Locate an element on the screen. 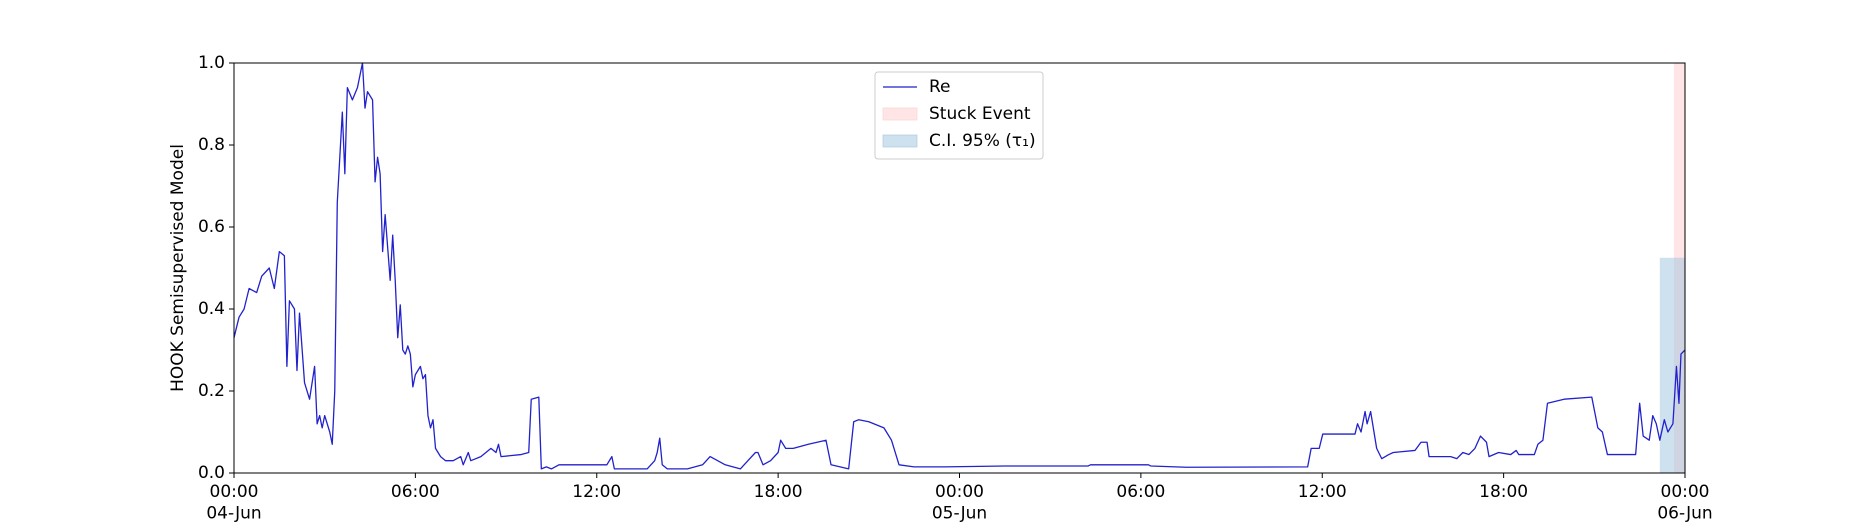 The height and width of the screenshot is (525, 1850). x-tick-label: 00:00 05-Jun is located at coordinates (959, 502).